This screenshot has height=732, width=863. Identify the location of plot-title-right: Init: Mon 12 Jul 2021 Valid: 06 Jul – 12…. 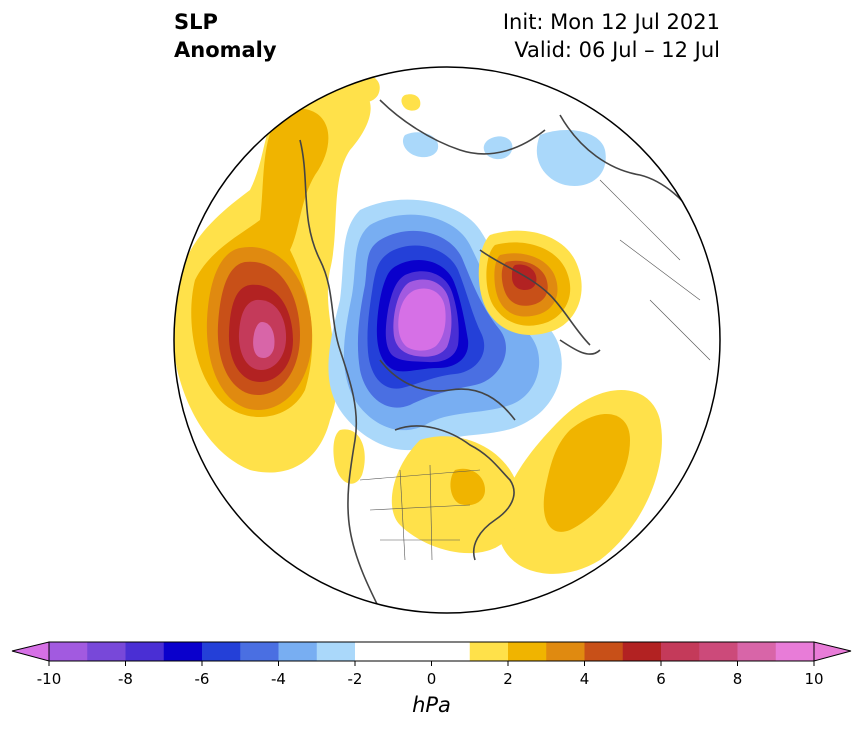
(611, 36).